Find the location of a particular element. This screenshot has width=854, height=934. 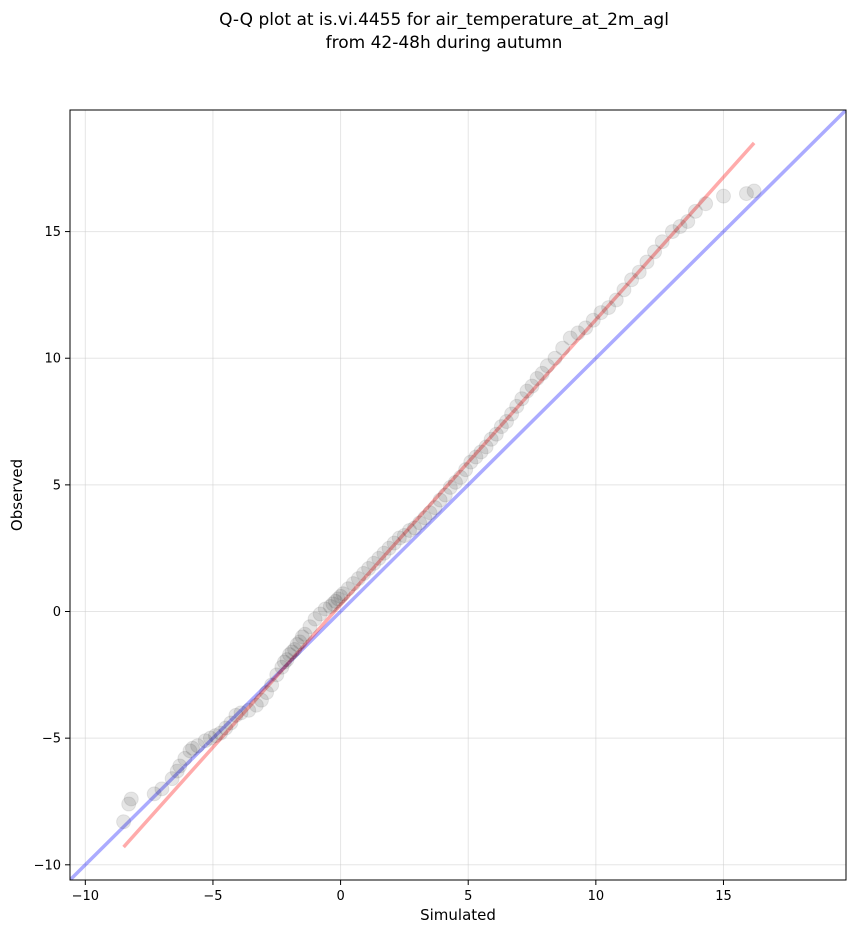

x-tick-label: 0 is located at coordinates (340, 896).